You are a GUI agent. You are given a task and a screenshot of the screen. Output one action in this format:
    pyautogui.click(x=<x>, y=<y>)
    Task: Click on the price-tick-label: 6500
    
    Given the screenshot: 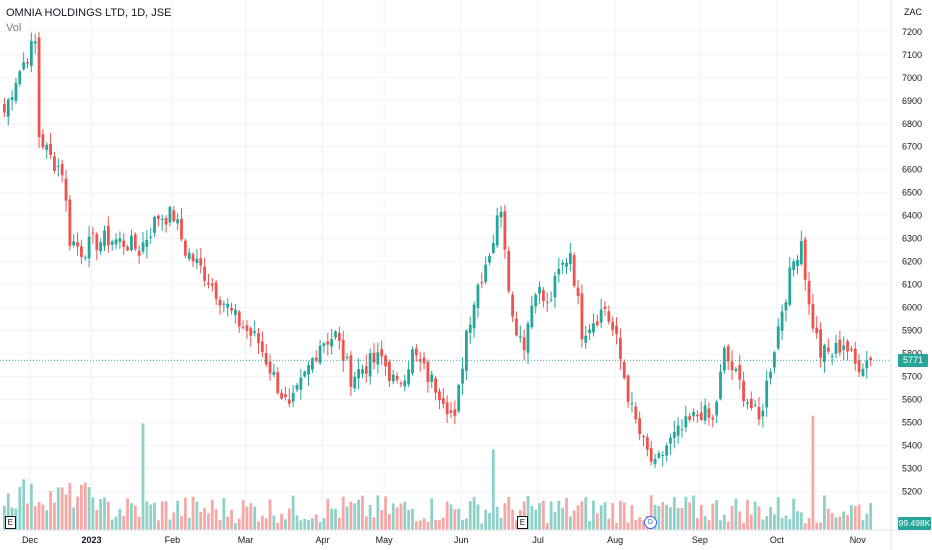 What is the action you would take?
    pyautogui.click(x=912, y=193)
    